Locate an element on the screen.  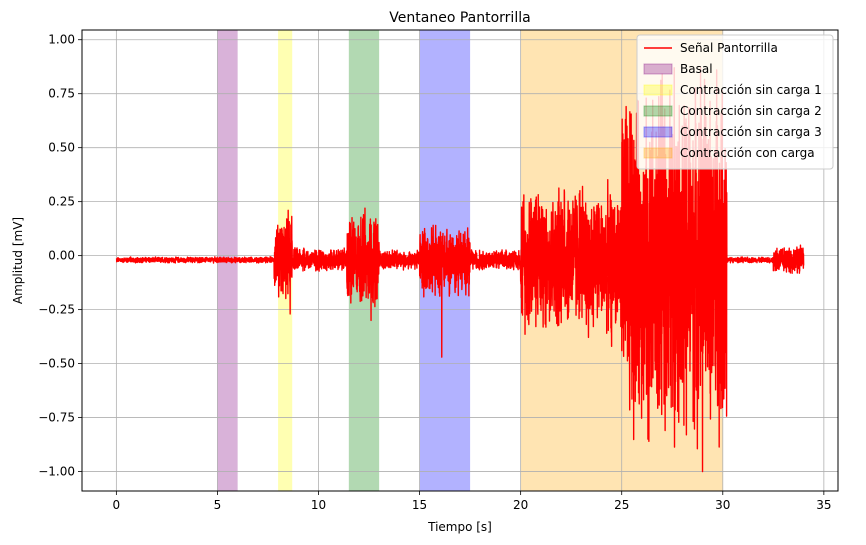
y-tick-label-4: 0.00 is located at coordinates (61, 256).